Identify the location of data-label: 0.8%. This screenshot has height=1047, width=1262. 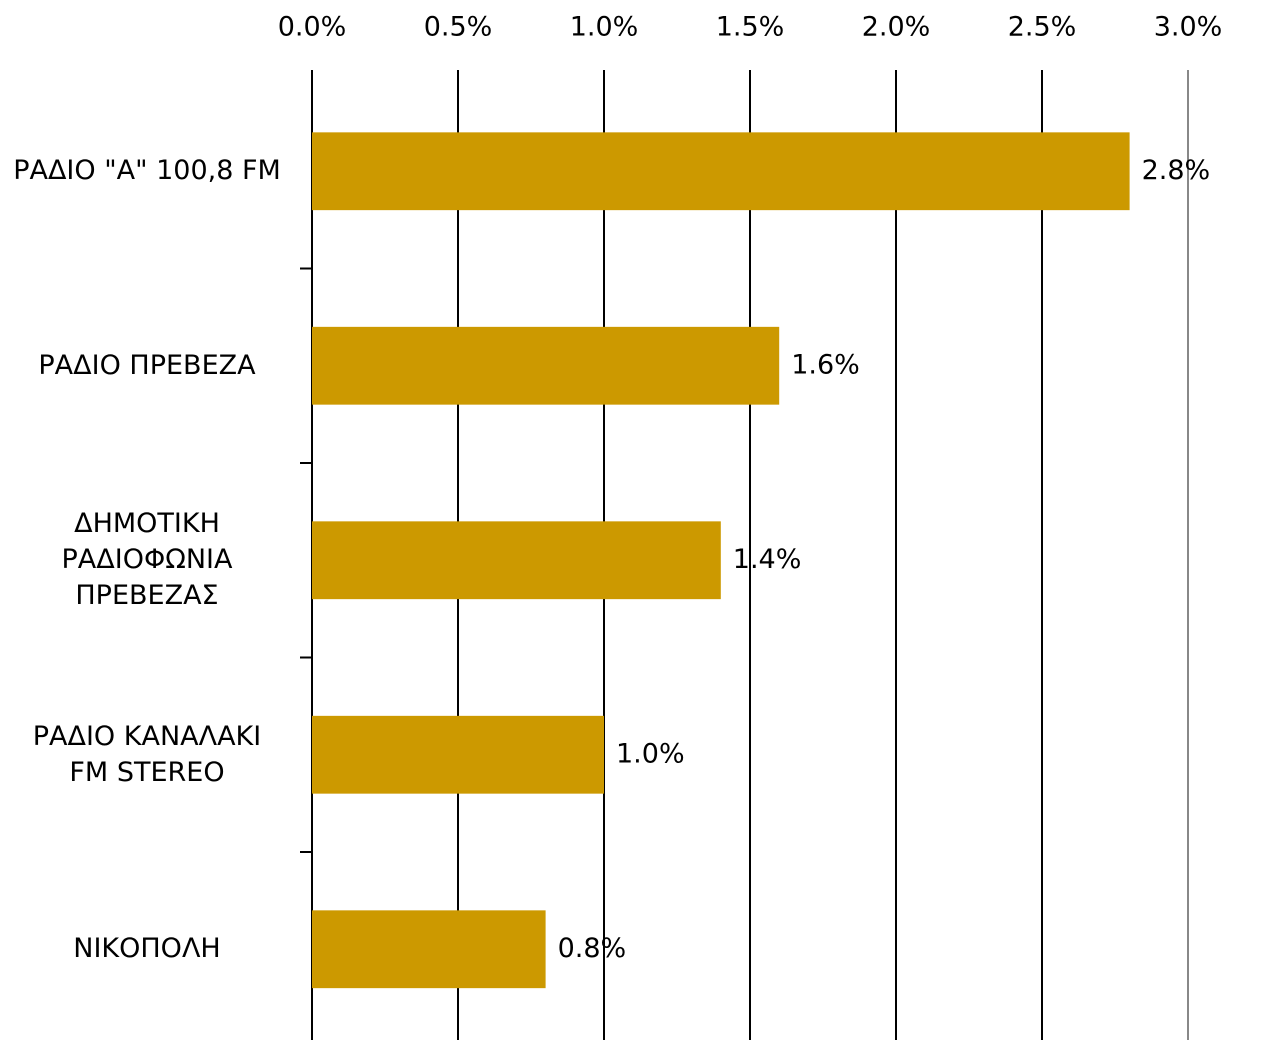
(592, 948).